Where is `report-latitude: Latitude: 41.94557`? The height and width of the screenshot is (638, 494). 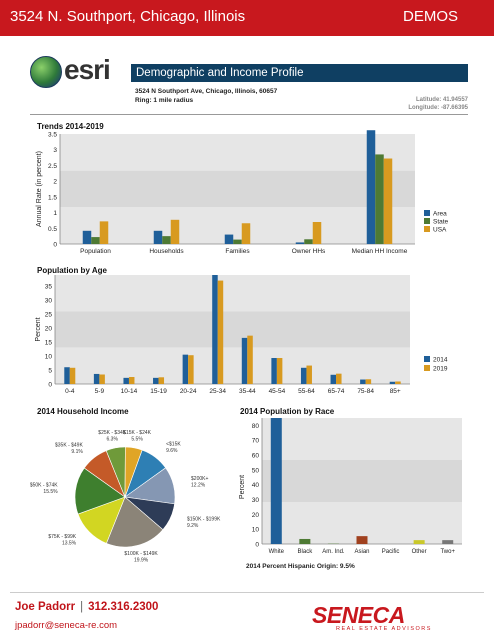 report-latitude: Latitude: 41.94557 is located at coordinates (441, 100).